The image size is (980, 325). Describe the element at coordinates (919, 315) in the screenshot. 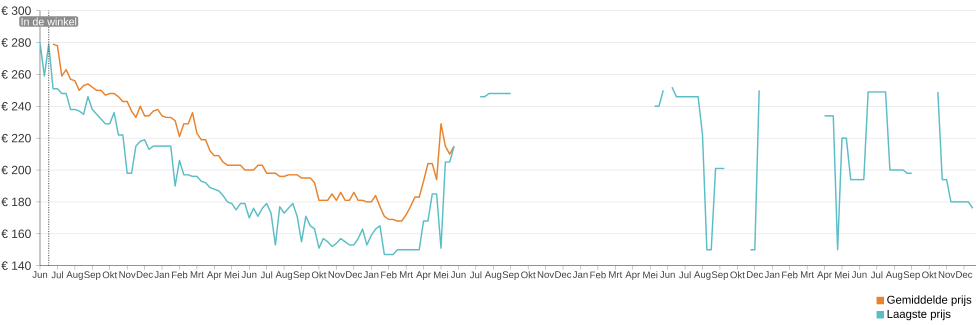

I see `legend-label: Laagste prijs` at that location.